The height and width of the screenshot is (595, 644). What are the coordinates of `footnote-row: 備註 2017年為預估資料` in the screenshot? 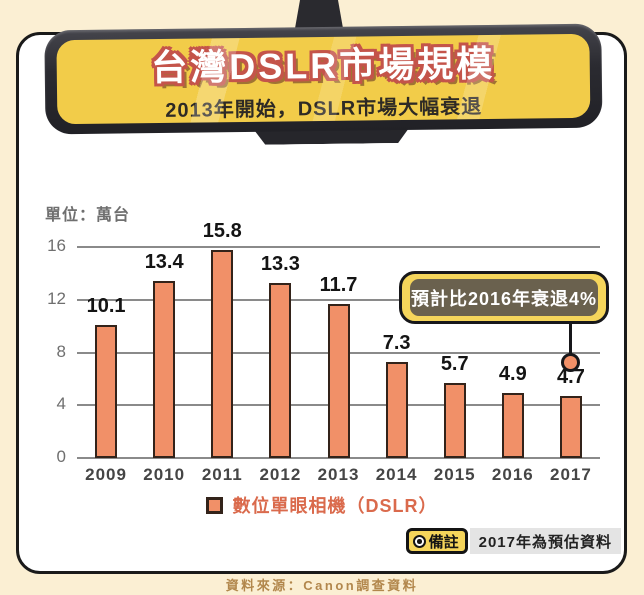 It's located at (513, 541).